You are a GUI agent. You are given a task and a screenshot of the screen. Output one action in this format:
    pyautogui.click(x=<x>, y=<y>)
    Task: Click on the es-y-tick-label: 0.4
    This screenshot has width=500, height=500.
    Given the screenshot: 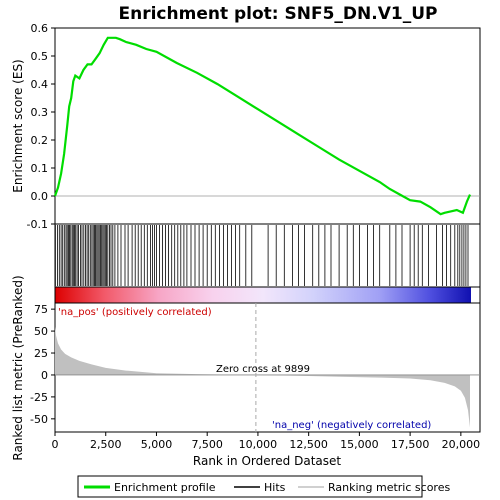 What is the action you would take?
    pyautogui.click(x=40, y=84)
    